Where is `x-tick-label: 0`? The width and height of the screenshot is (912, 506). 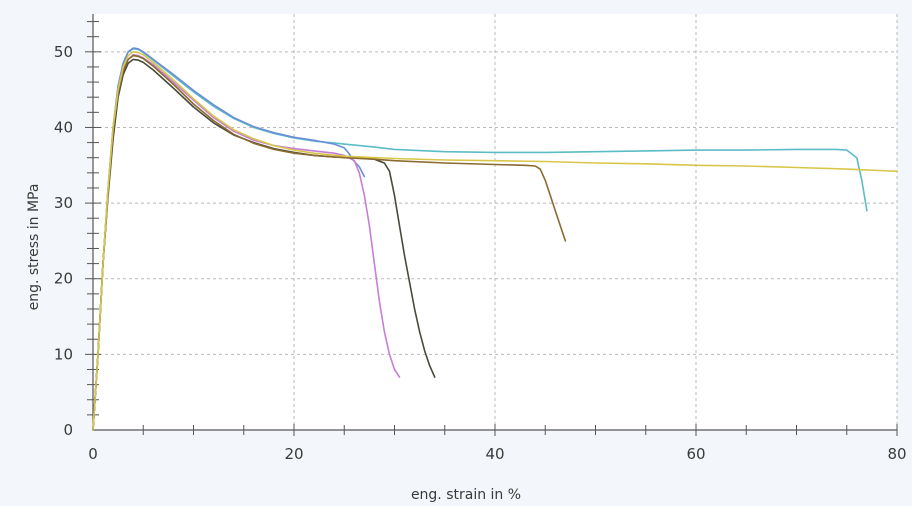
x-tick-label: 0 is located at coordinates (93, 454).